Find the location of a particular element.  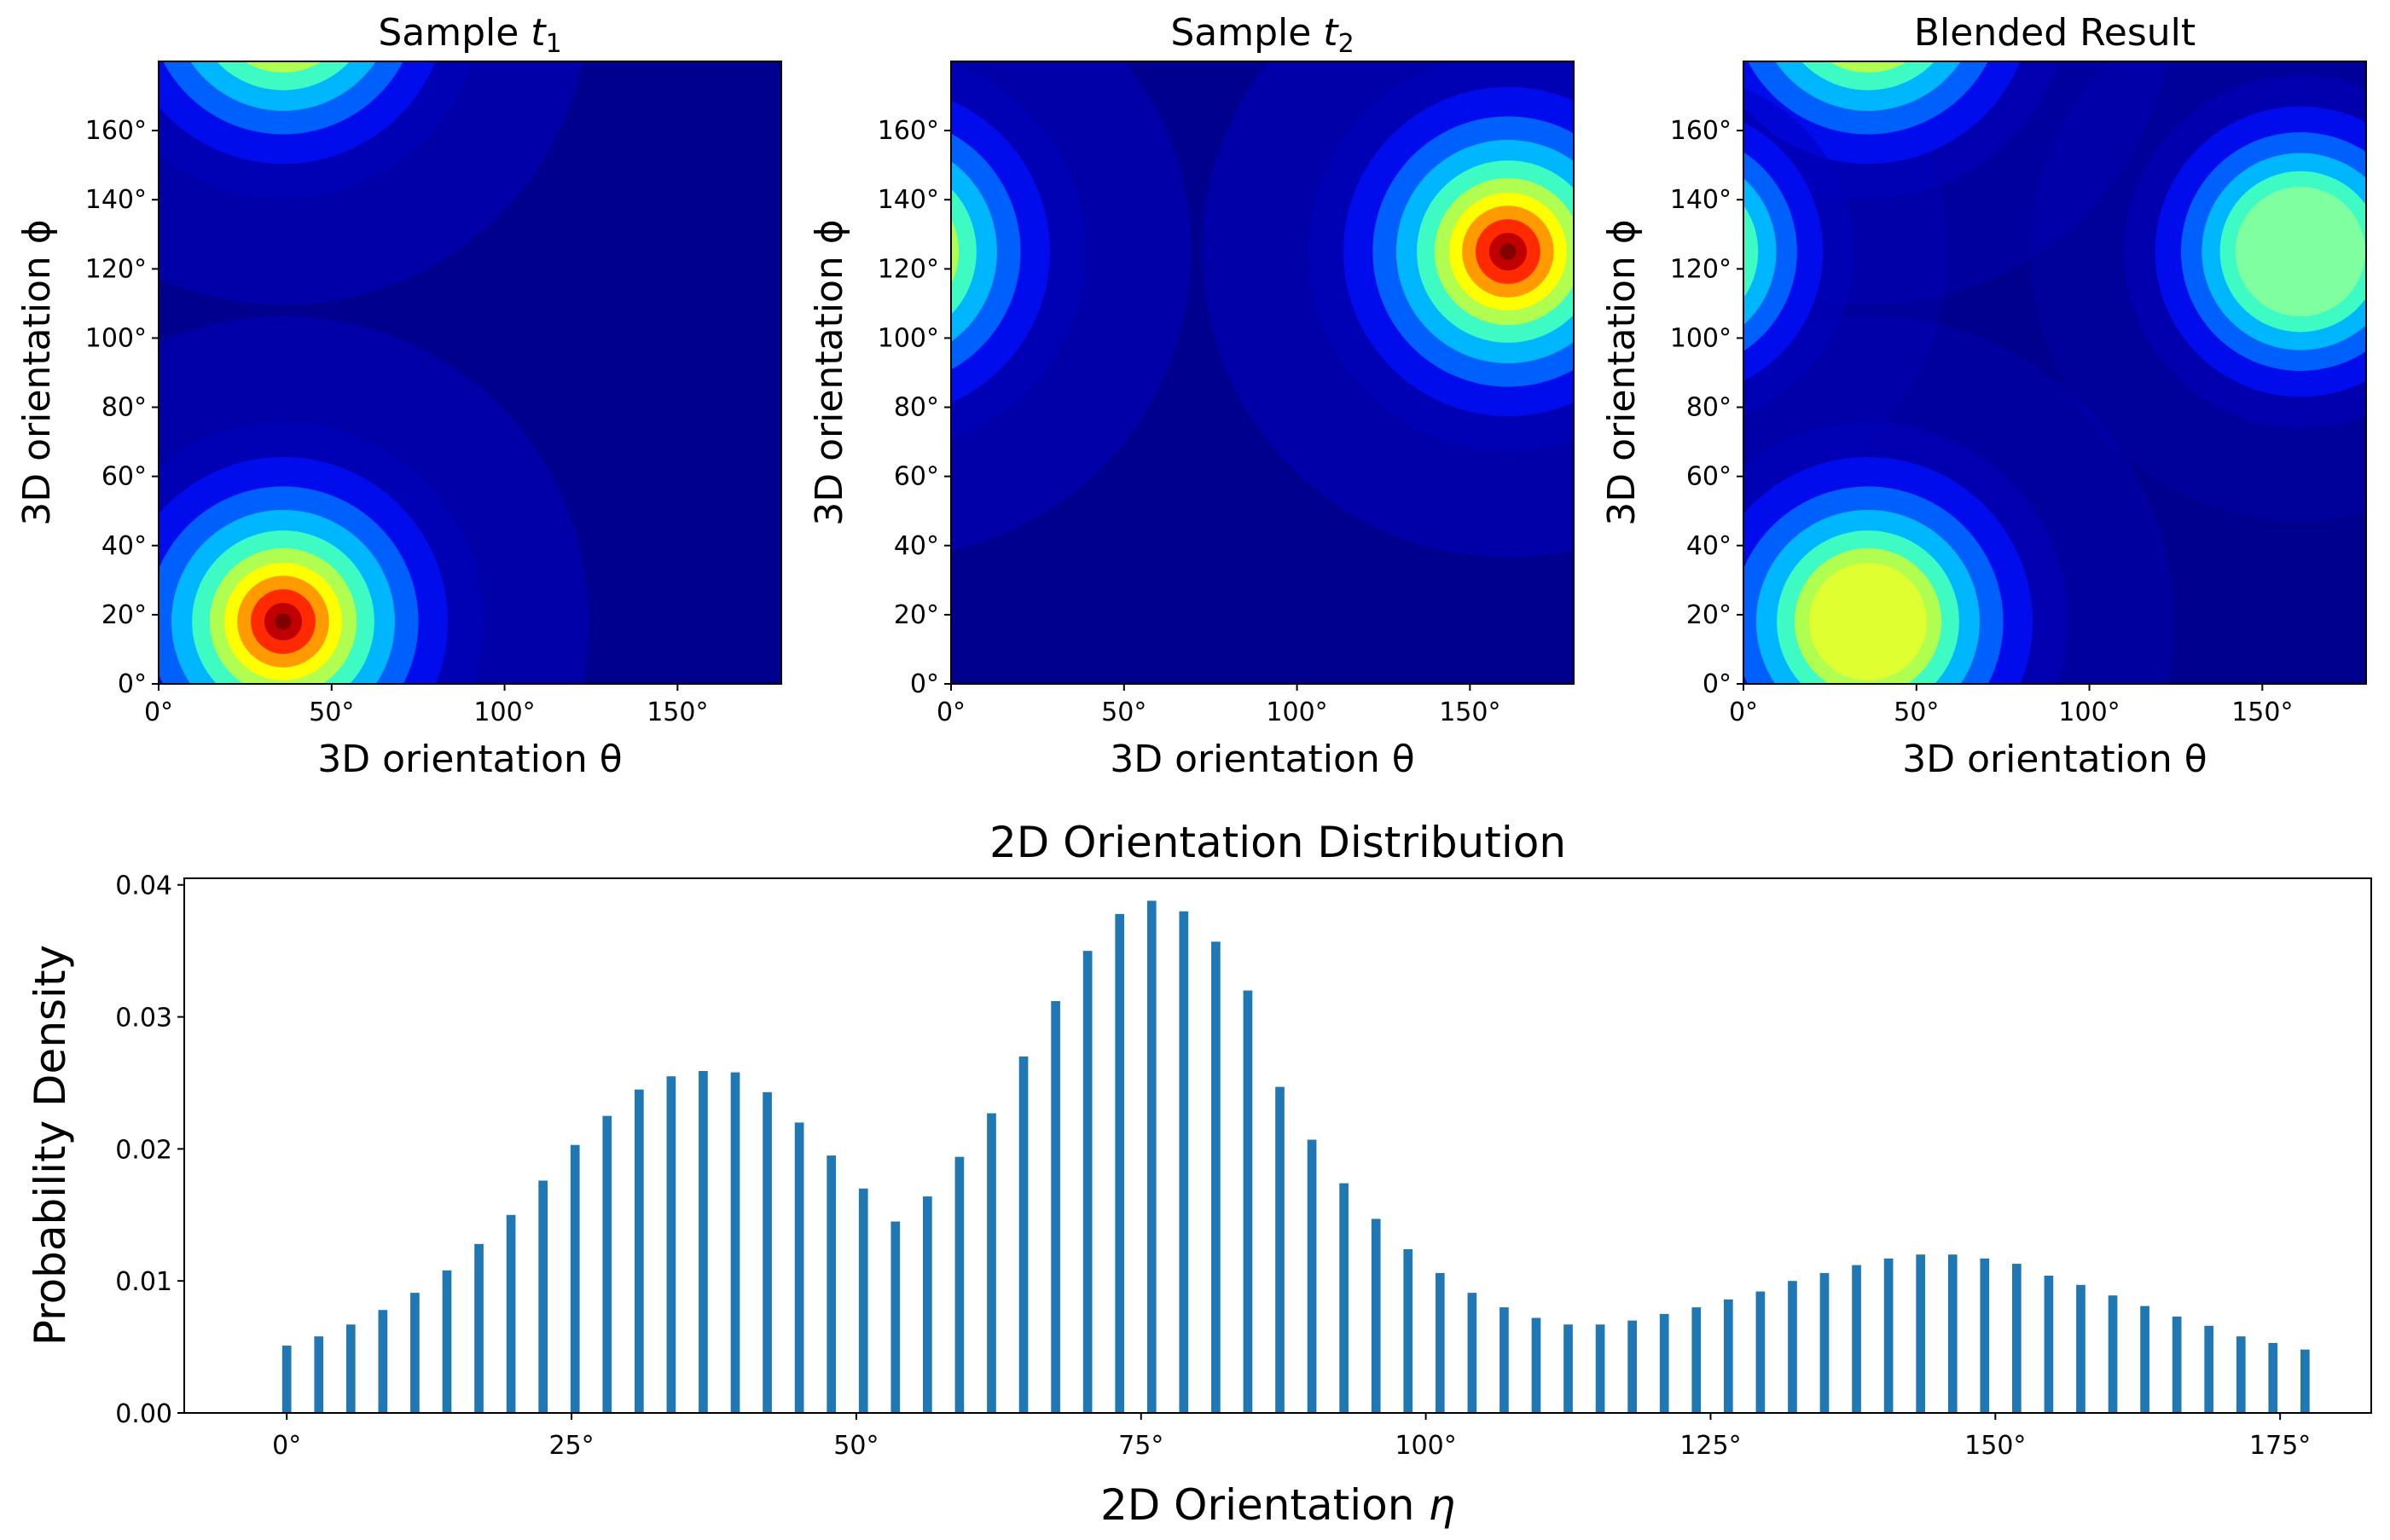

y-tick-label: 100° is located at coordinates (116, 338).